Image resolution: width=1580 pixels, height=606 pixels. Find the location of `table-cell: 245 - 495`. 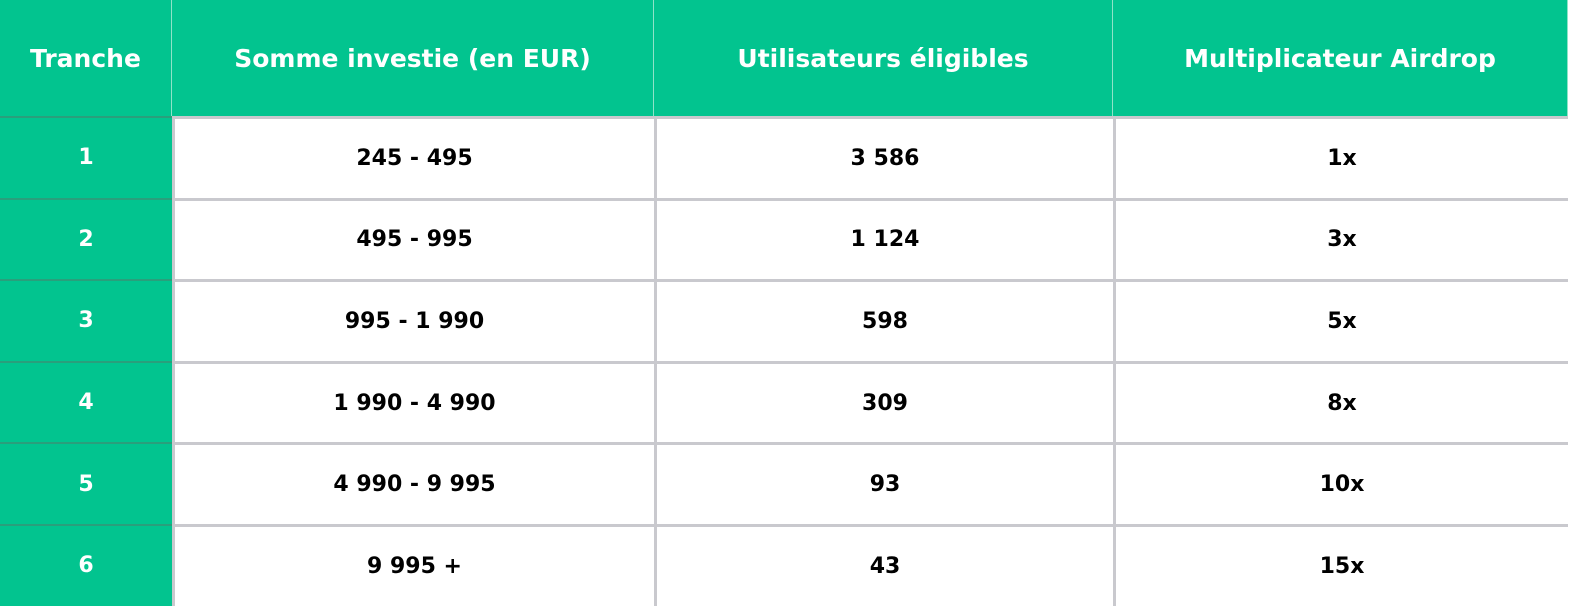

table-cell: 245 - 495 is located at coordinates (413, 157).